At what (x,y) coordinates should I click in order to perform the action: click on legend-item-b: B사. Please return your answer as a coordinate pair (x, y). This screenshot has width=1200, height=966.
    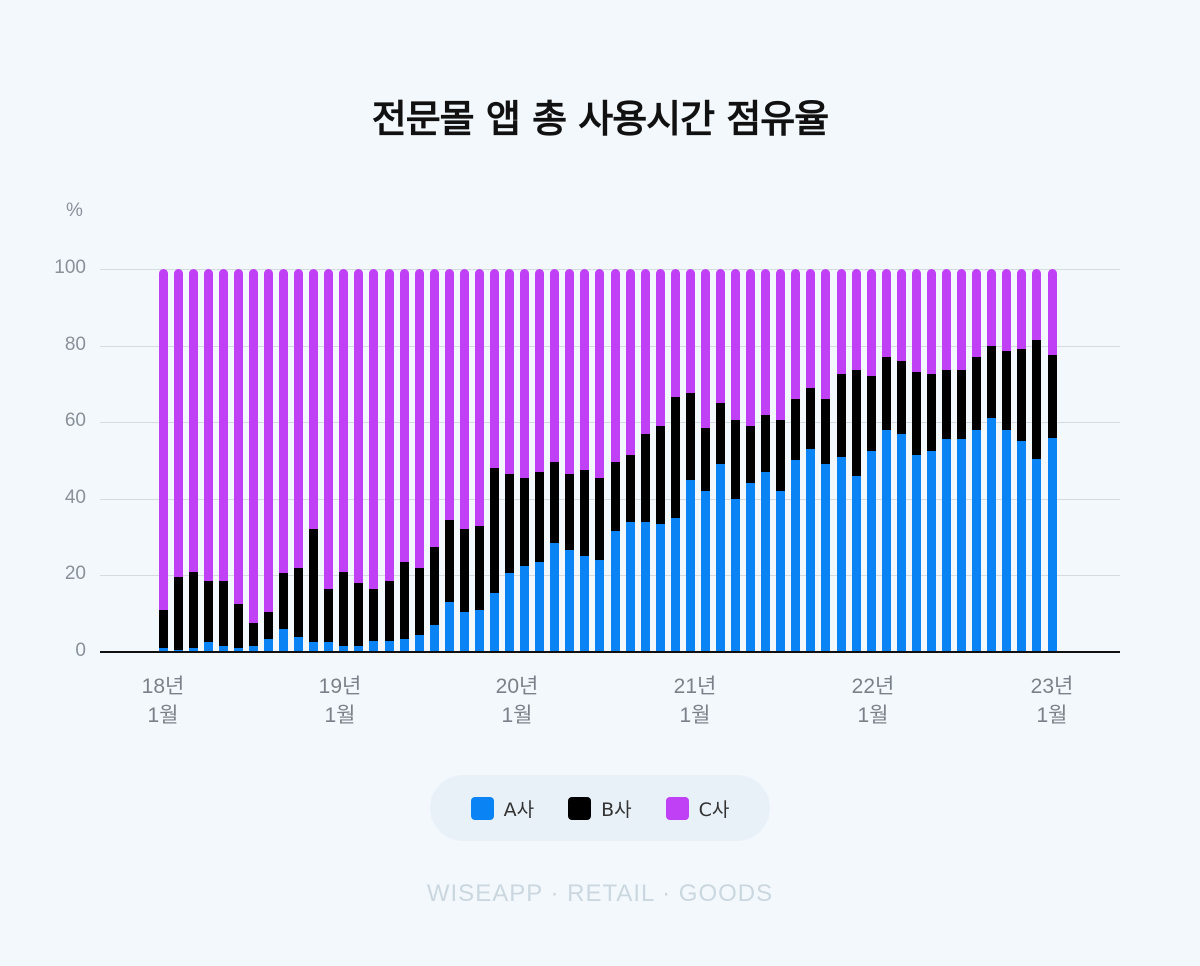
    Looking at the image, I should click on (600, 808).